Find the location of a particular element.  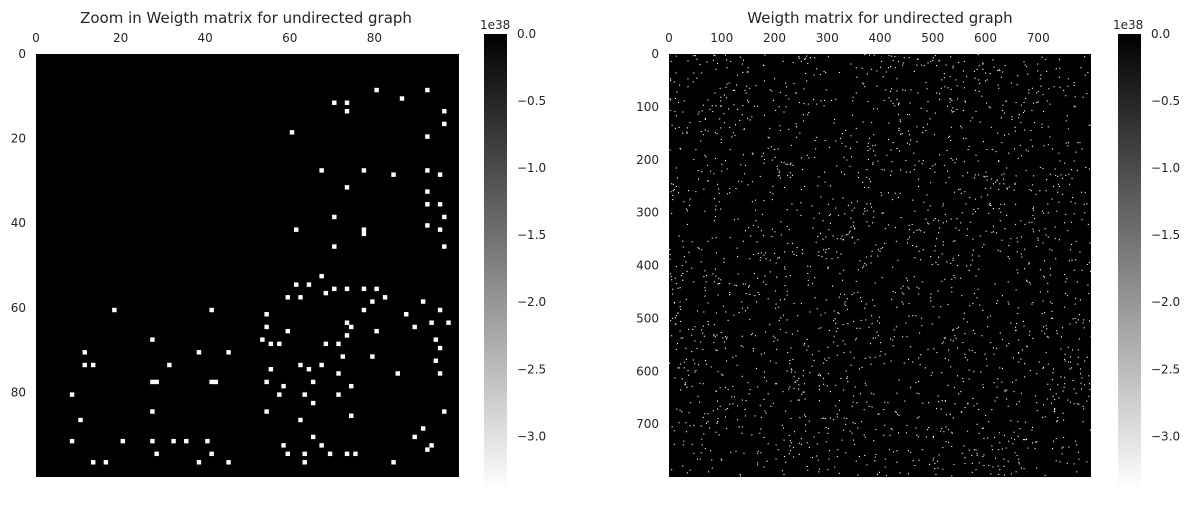

zoom-heatmap-y-tick-label: 40 is located at coordinates (18, 223).